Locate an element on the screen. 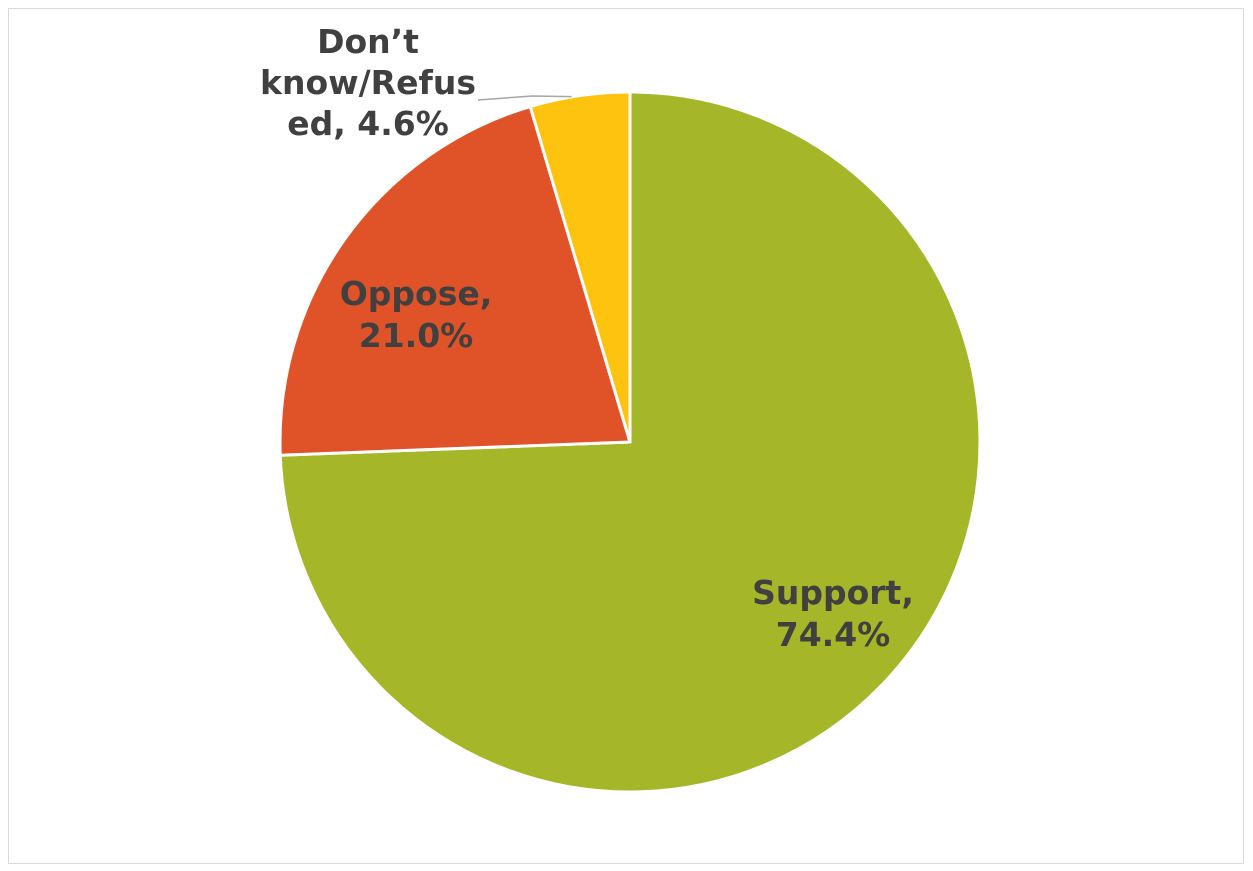 The image size is (1253, 871). pie-slice-oppose is located at coordinates (455, 281).